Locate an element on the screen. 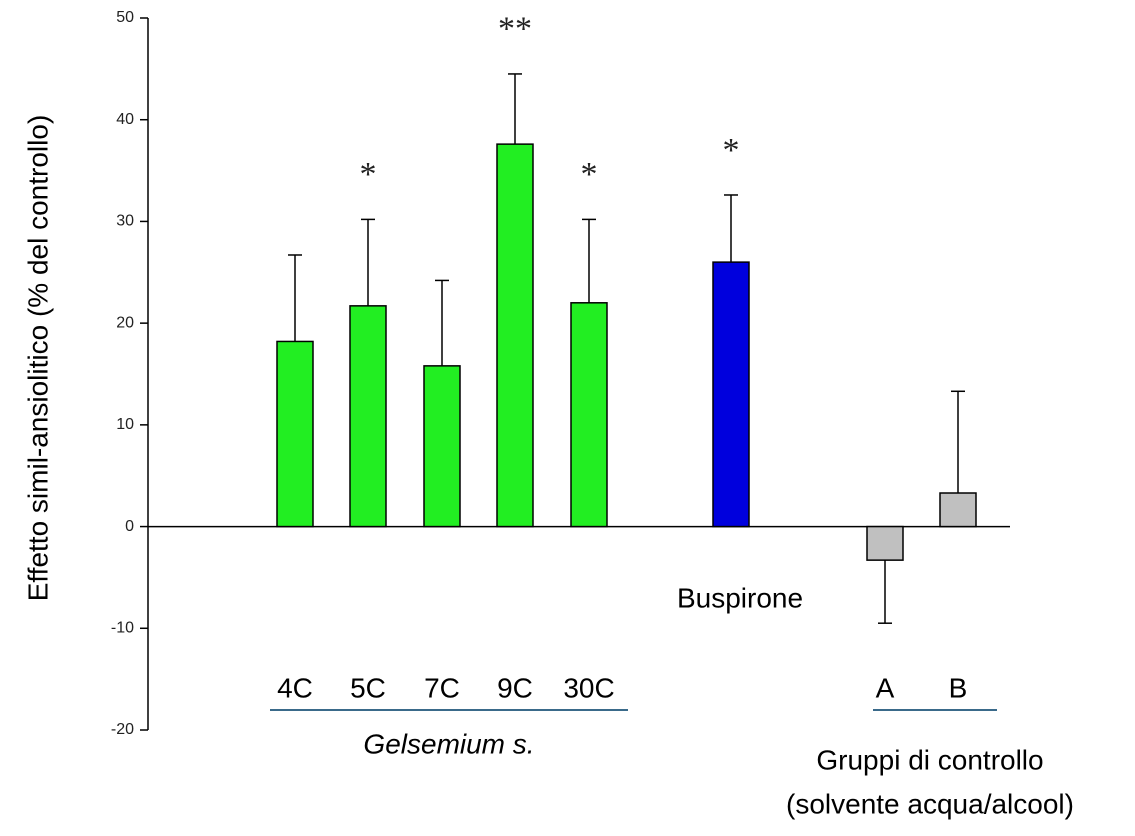 This screenshot has height=836, width=1135. x-tick-label: 9C is located at coordinates (515, 687).